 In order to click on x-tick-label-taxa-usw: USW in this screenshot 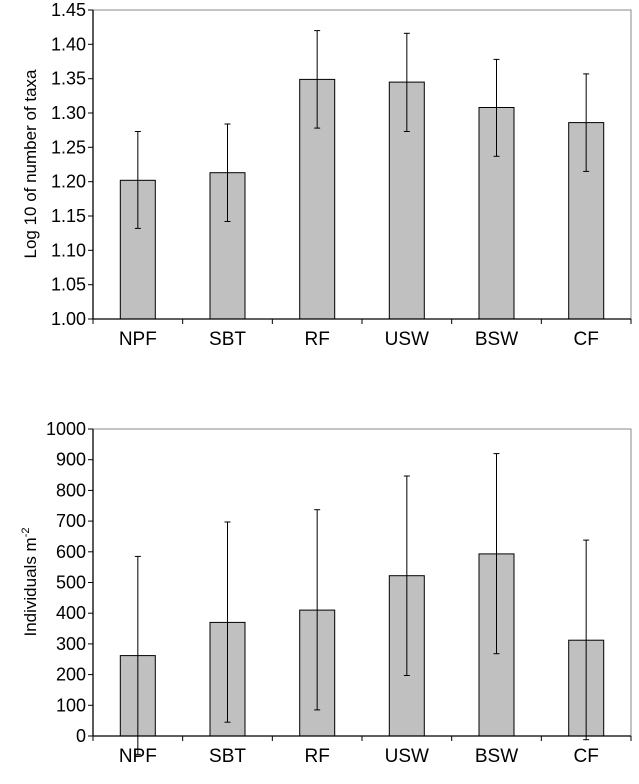, I will do `click(407, 339)`.